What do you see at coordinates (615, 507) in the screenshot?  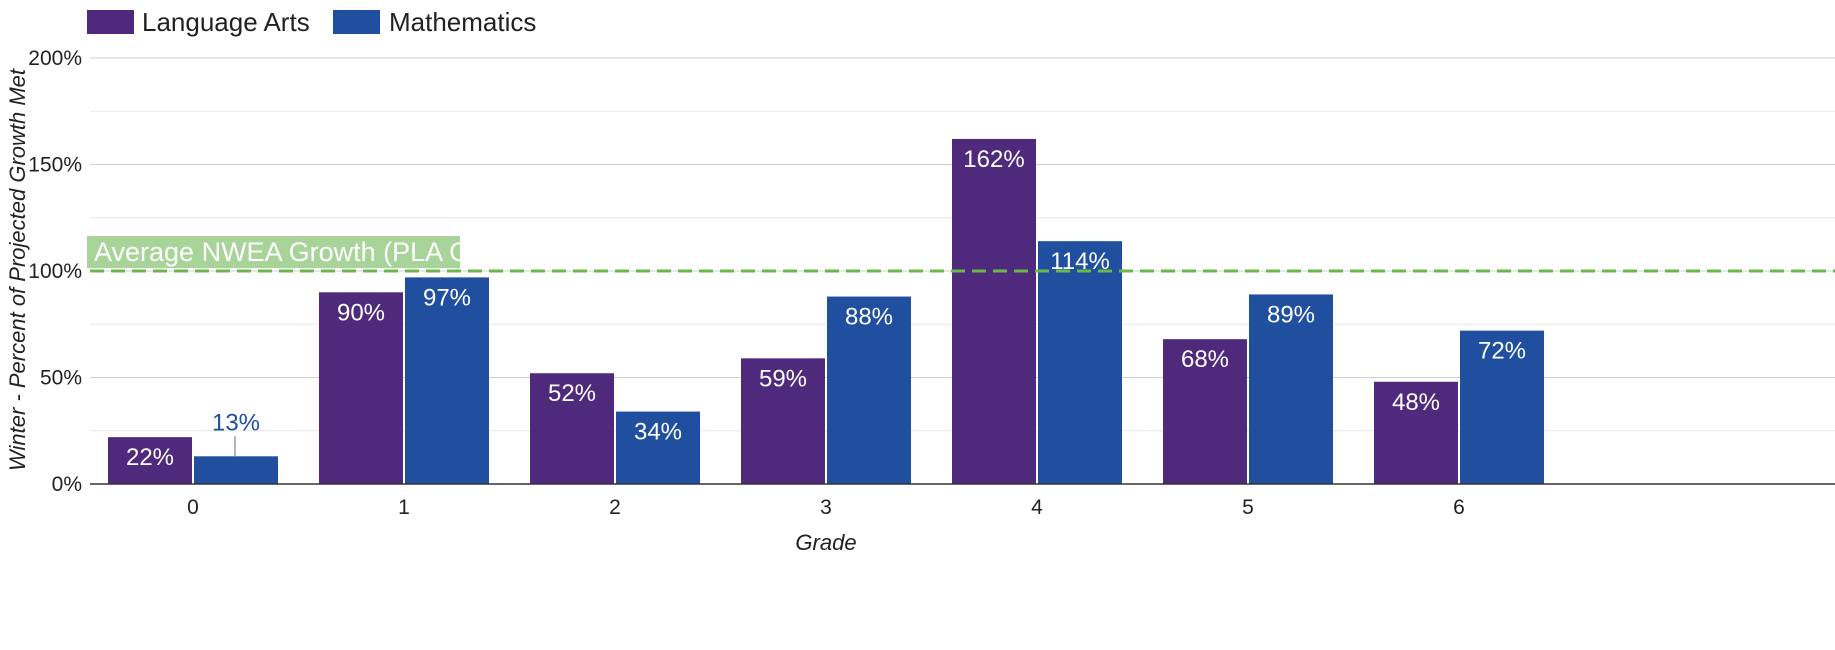 I see `x-tick-label: 2` at bounding box center [615, 507].